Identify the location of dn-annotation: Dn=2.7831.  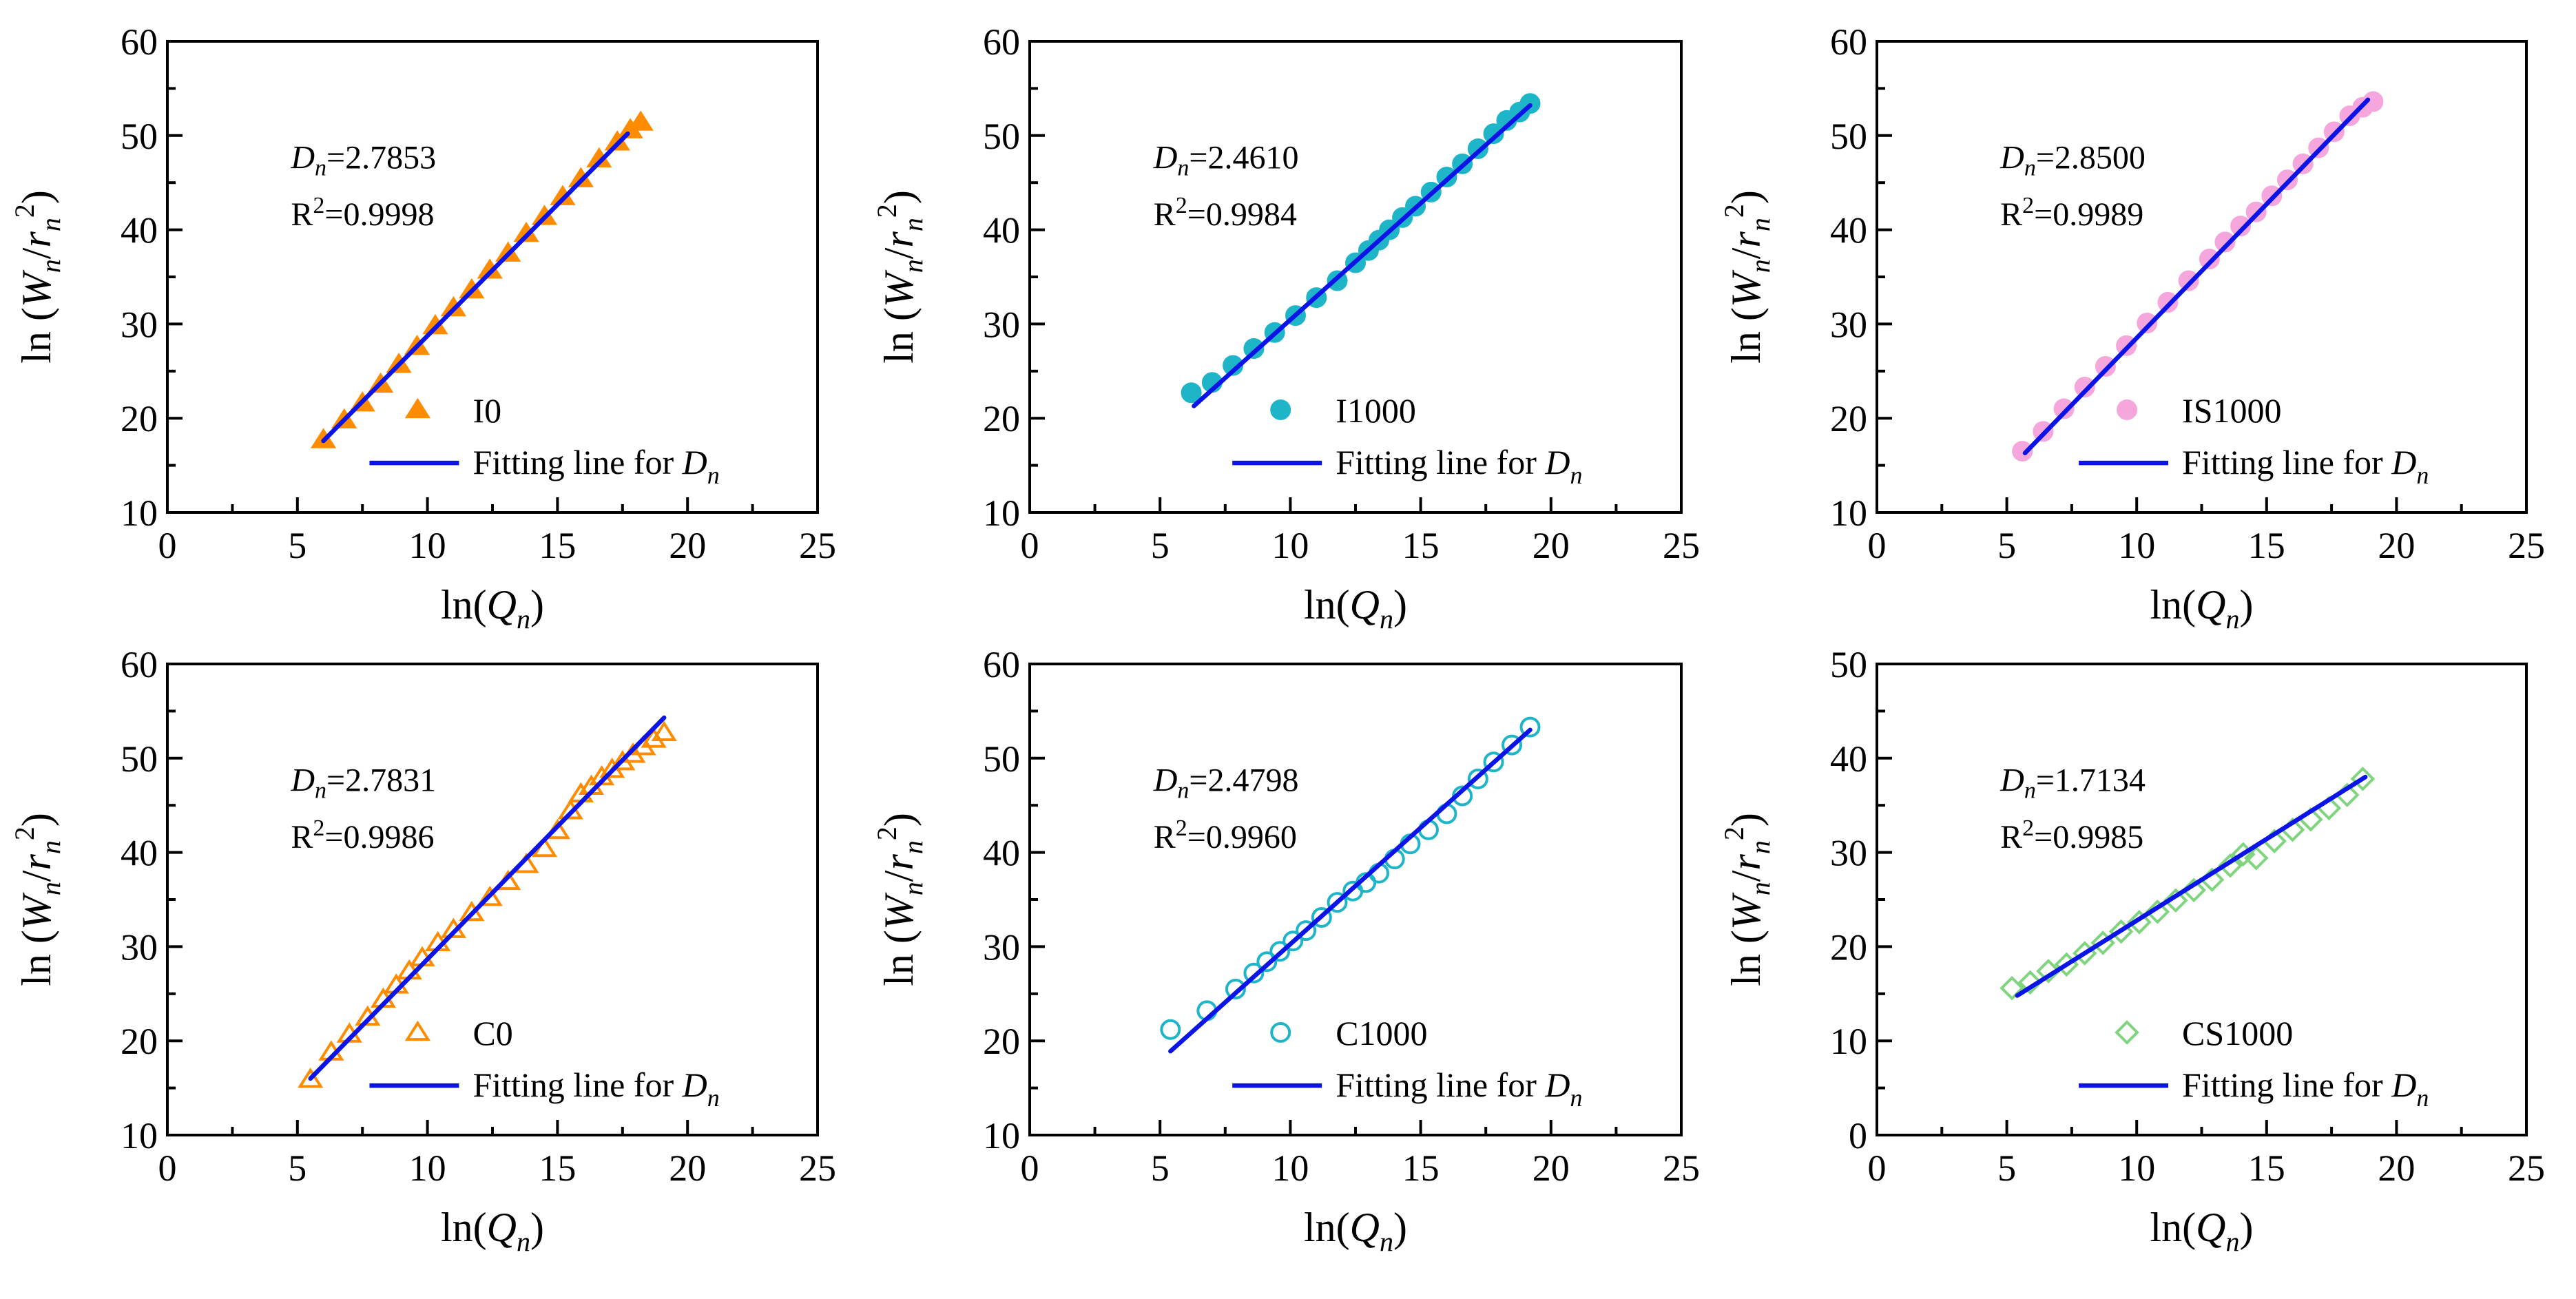
(363, 783).